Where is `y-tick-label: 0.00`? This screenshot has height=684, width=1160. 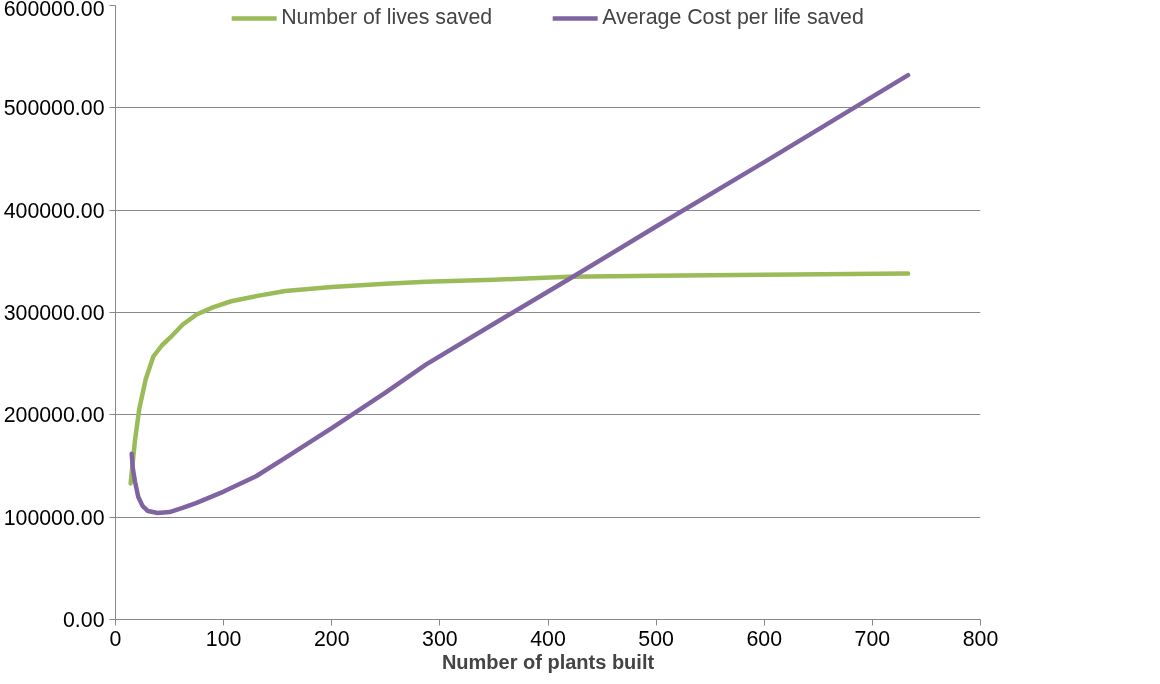
y-tick-label: 0.00 is located at coordinates (83, 620).